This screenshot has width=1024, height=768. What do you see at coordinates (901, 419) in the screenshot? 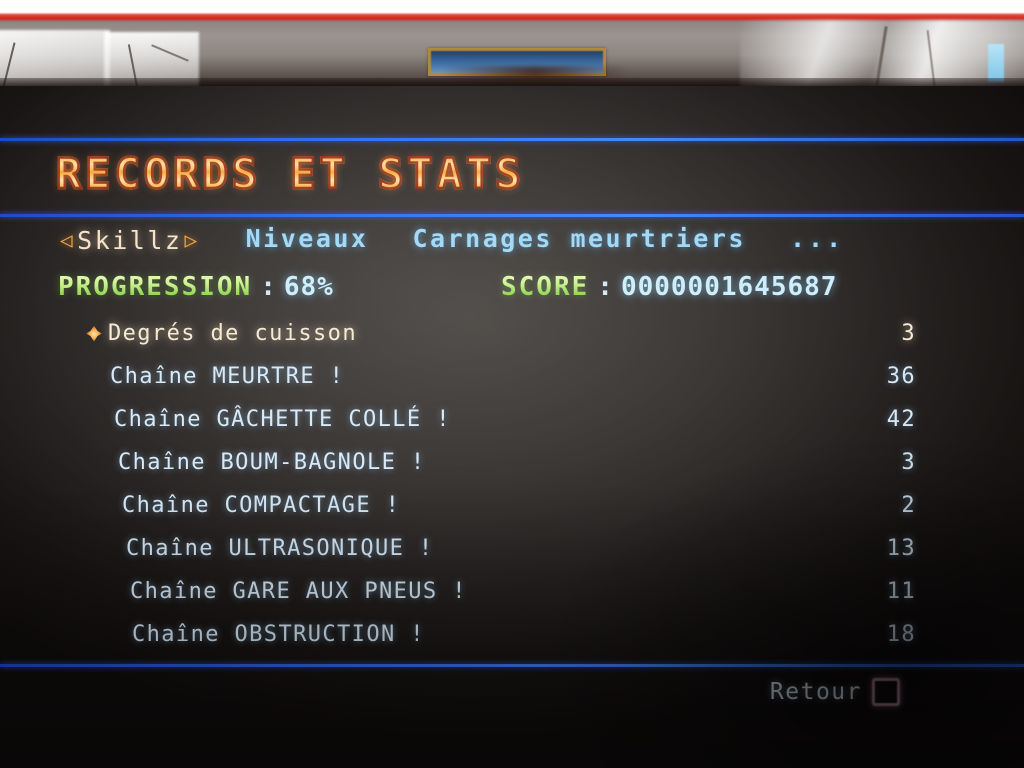
I see `stat-value: 42` at bounding box center [901, 419].